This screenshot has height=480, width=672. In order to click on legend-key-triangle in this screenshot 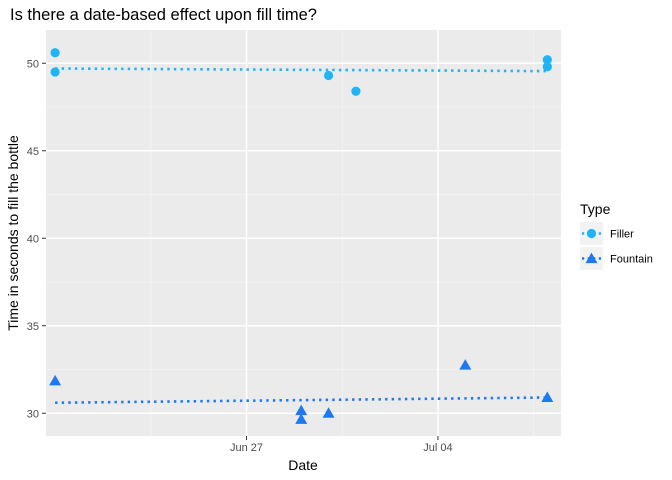, I will do `click(591, 258)`.